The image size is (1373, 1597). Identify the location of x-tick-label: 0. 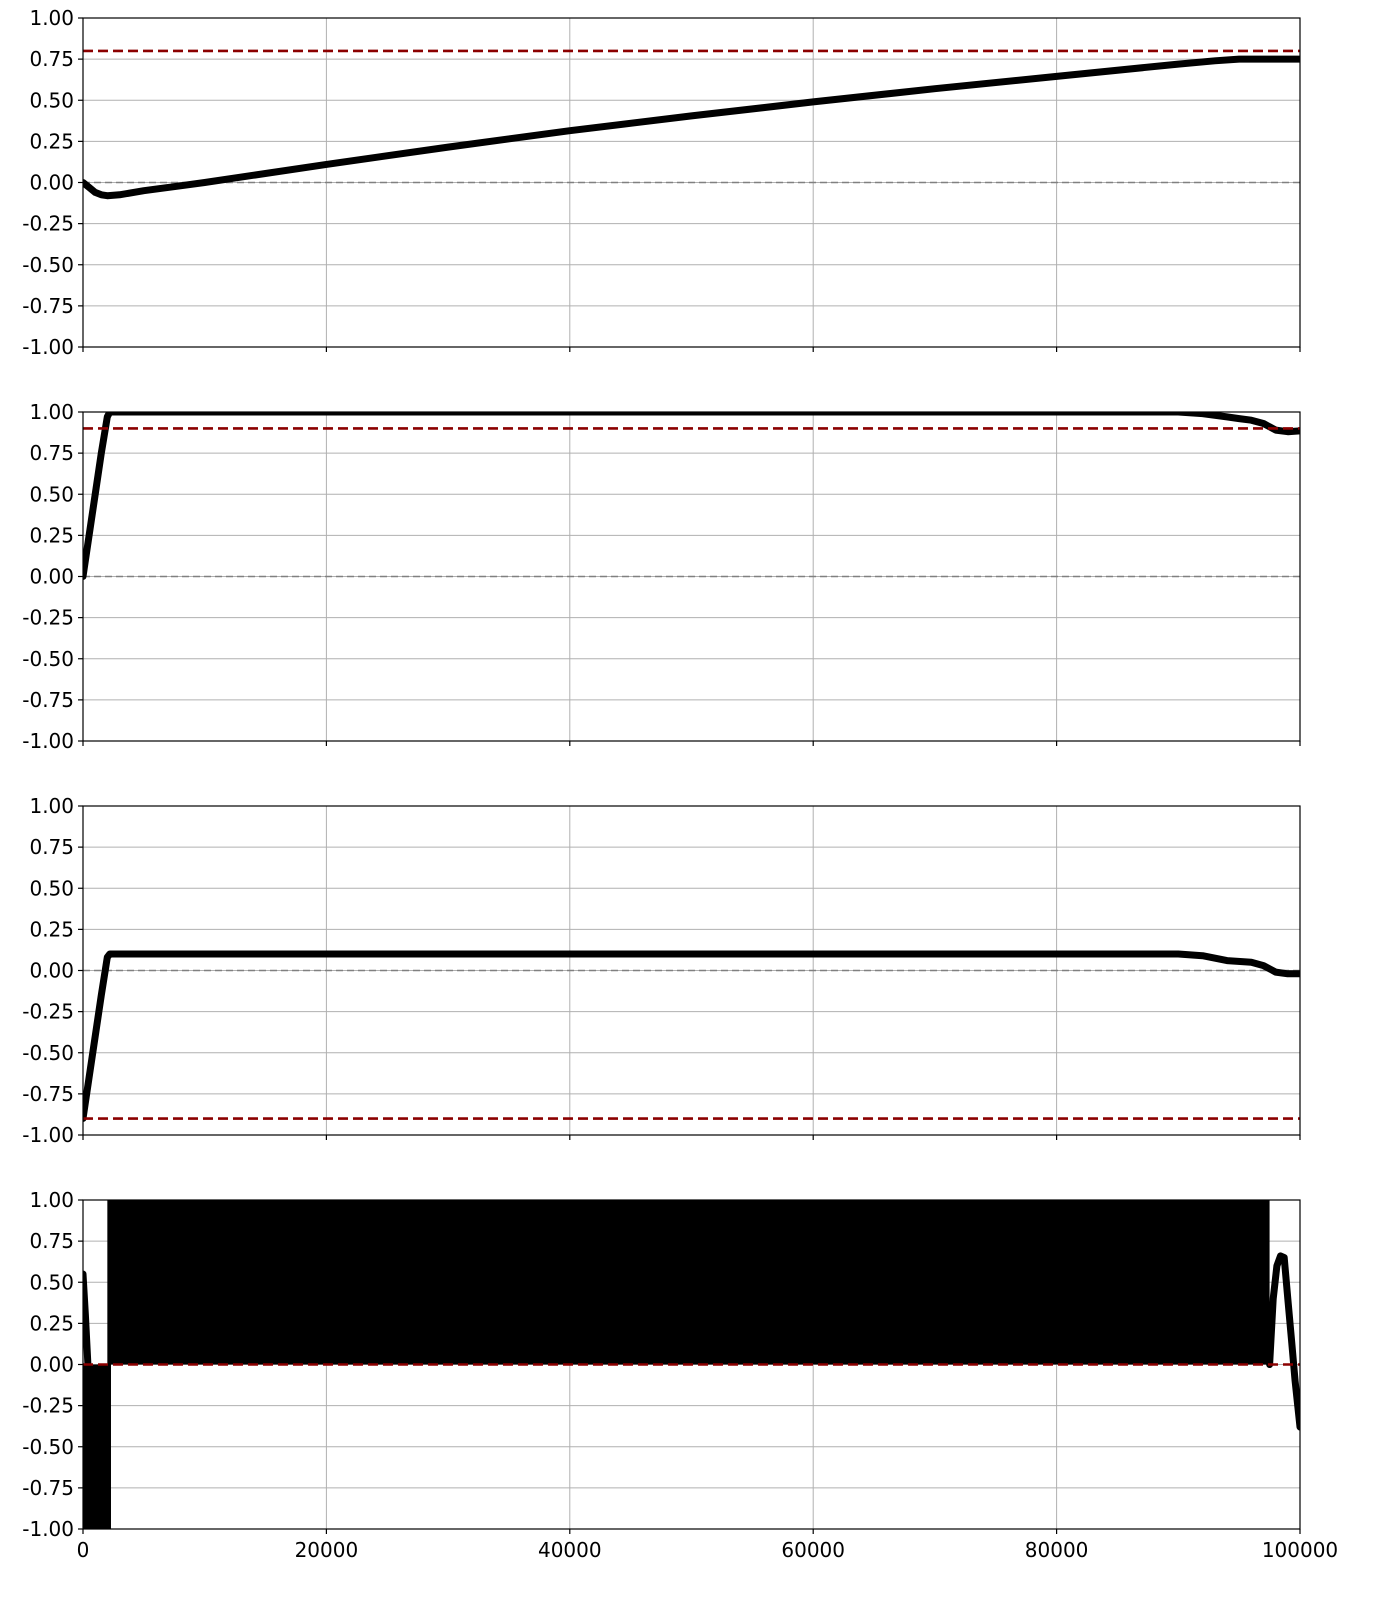
(83, 1550).